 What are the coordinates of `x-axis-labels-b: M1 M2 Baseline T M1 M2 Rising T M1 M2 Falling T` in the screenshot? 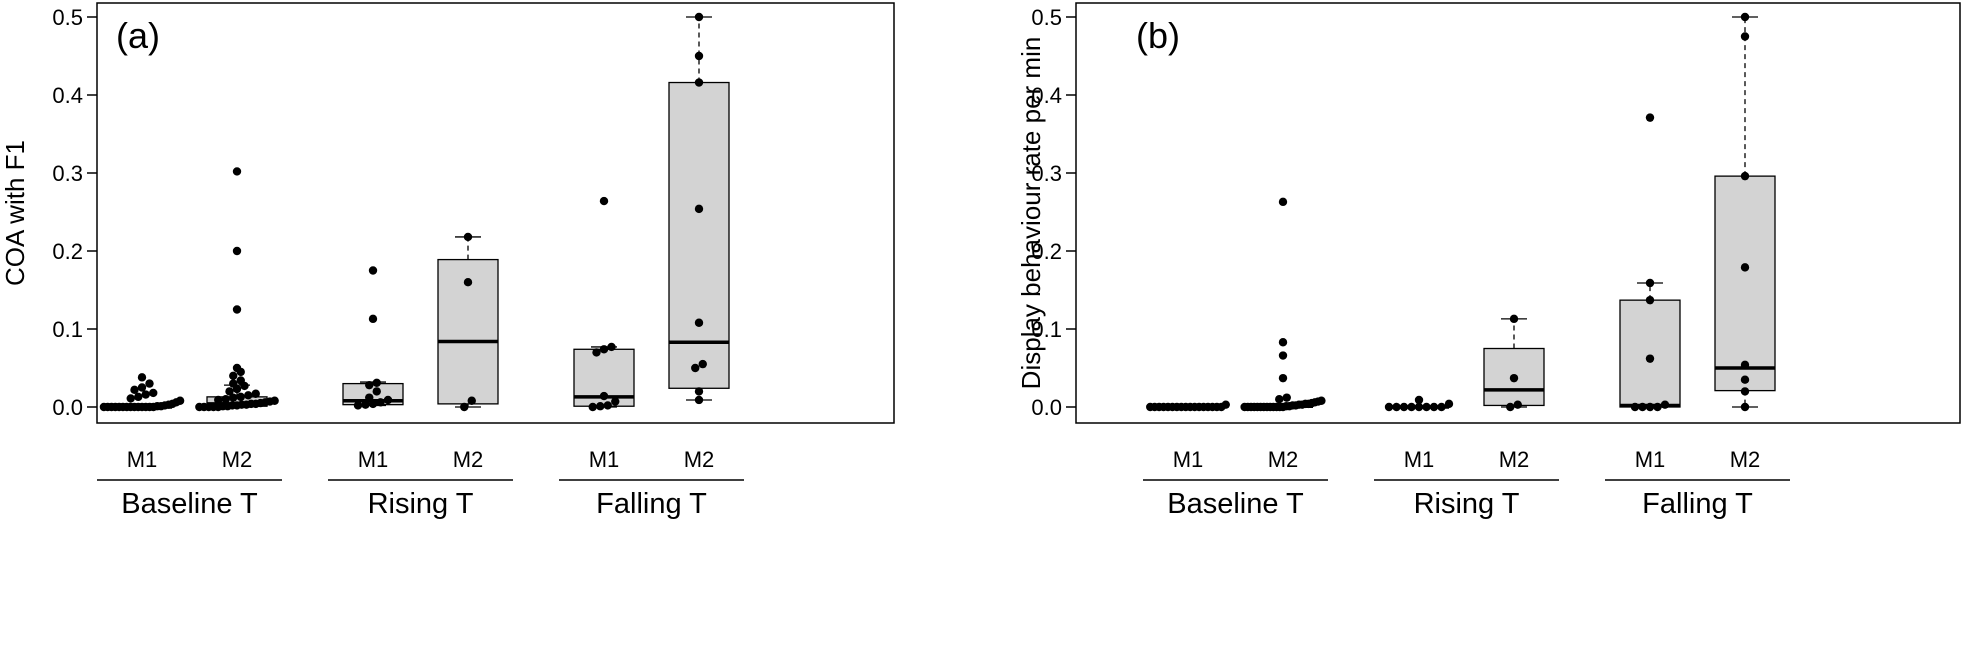 It's located at (1466, 483).